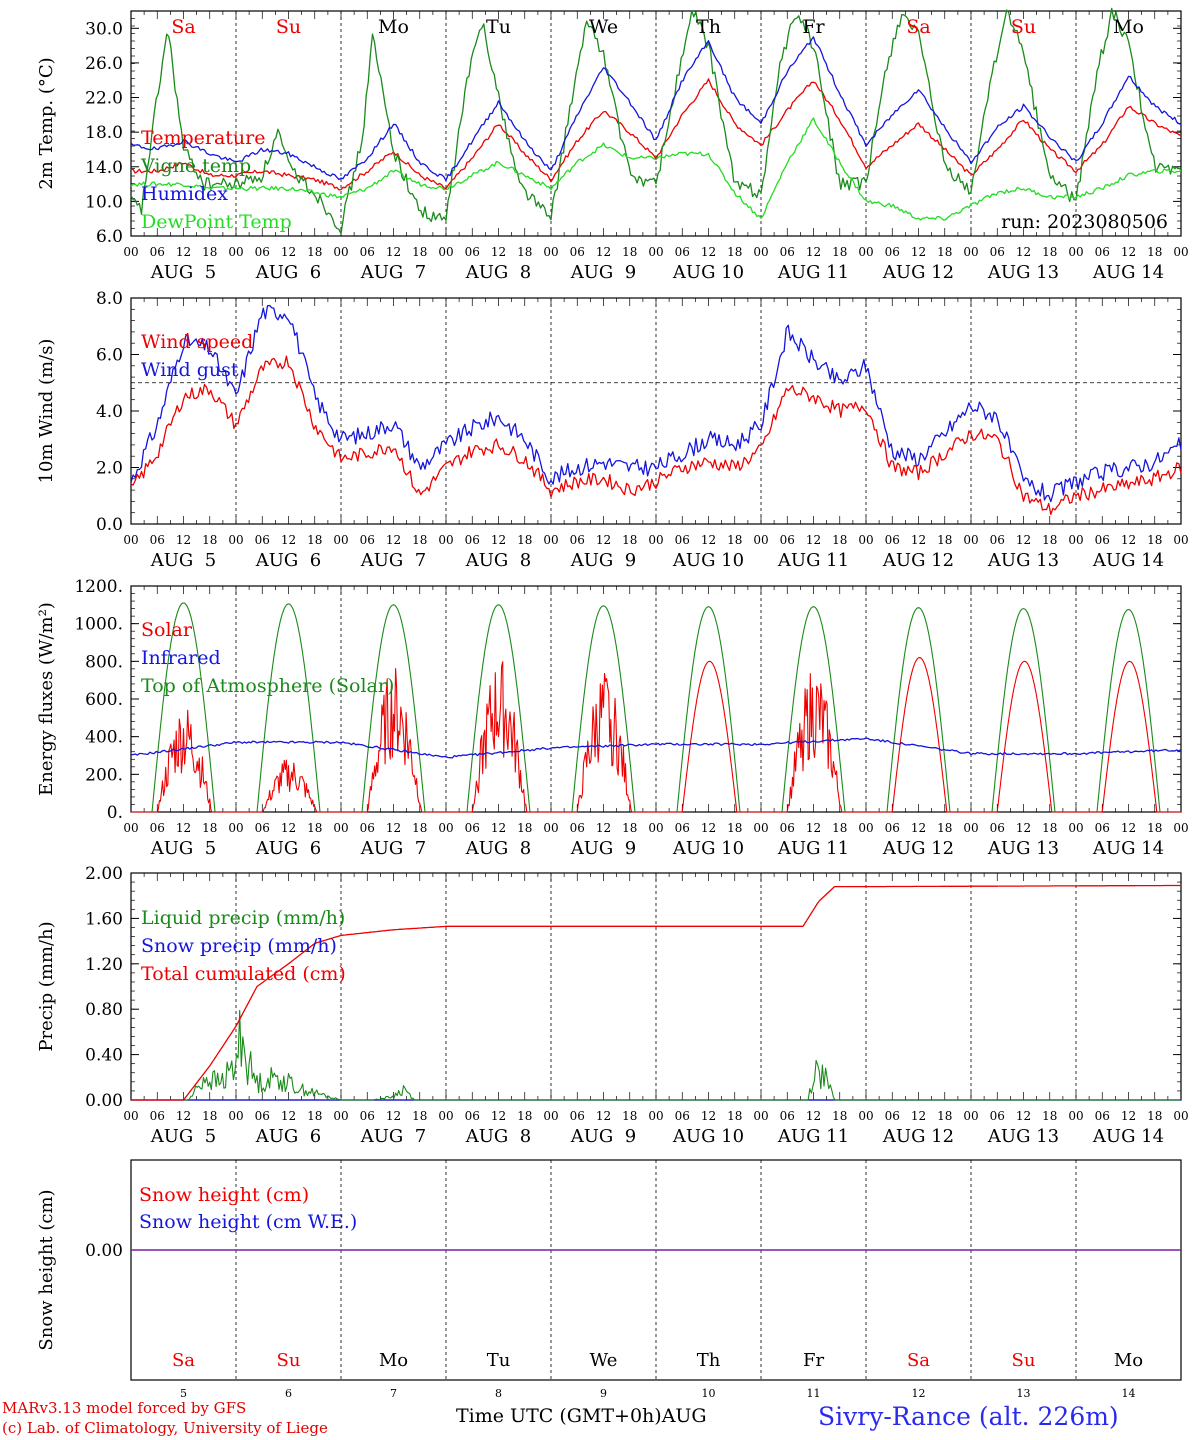  What do you see at coordinates (656, 403) in the screenshot?
I see `series-line-wind-gust` at bounding box center [656, 403].